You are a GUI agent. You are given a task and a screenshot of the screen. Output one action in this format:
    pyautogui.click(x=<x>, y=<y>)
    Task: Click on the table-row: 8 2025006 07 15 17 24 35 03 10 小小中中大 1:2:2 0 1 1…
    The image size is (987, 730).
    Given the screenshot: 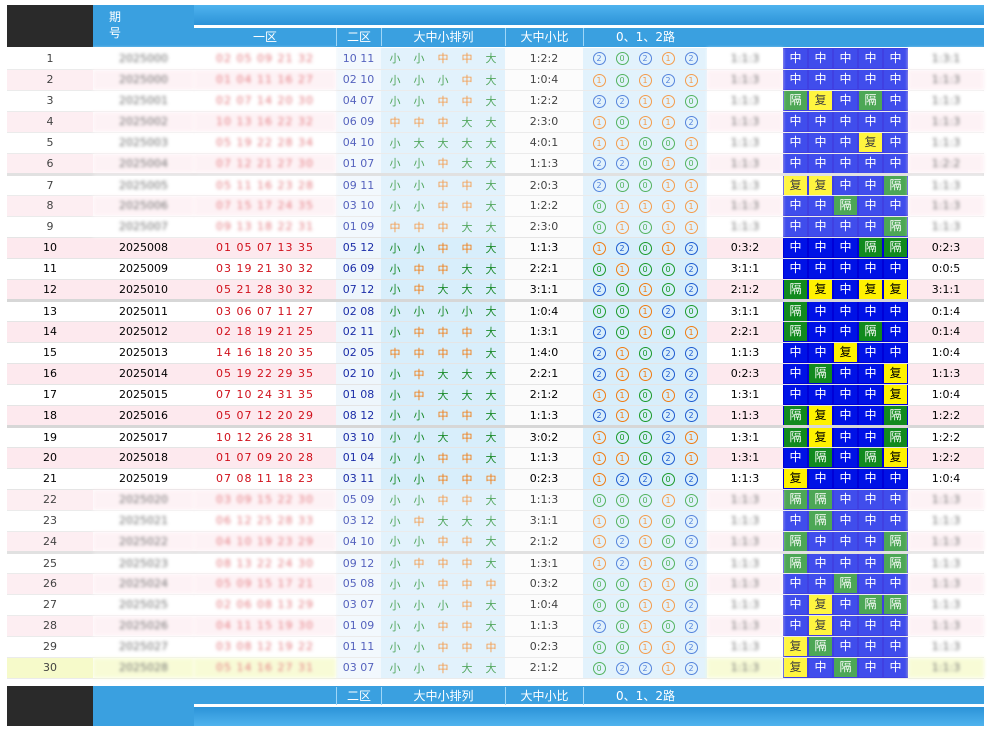 What is the action you would take?
    pyautogui.click(x=495, y=206)
    